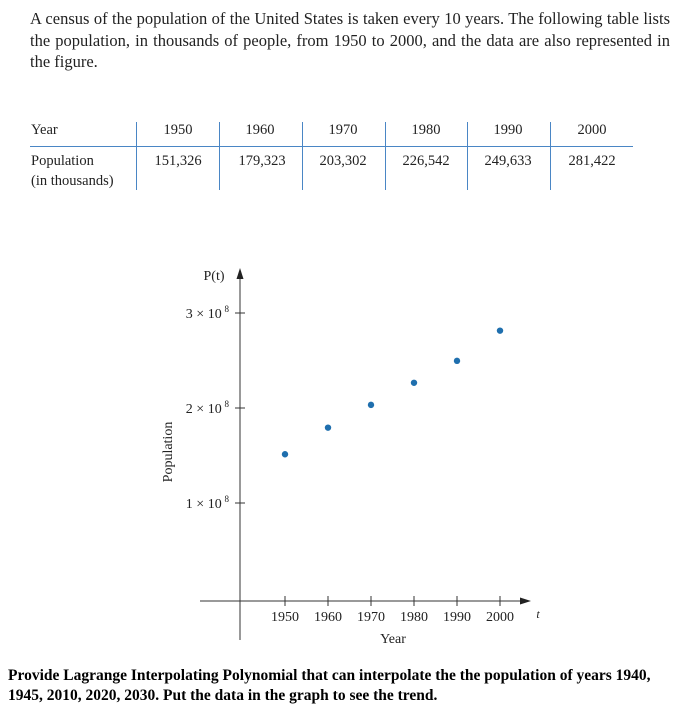 The height and width of the screenshot is (716, 687). What do you see at coordinates (538, 614) in the screenshot?
I see `x-axis-variable: t` at bounding box center [538, 614].